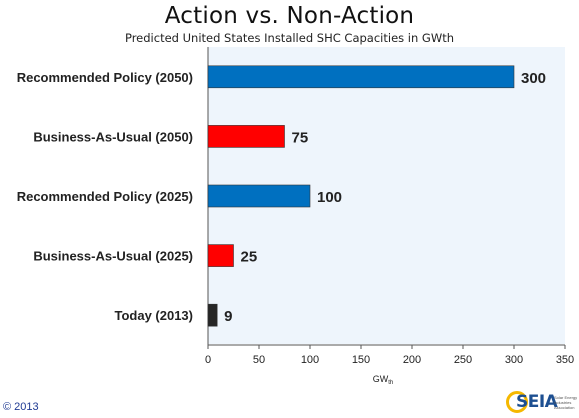  What do you see at coordinates (329, 197) in the screenshot?
I see `data-label: 100` at bounding box center [329, 197].